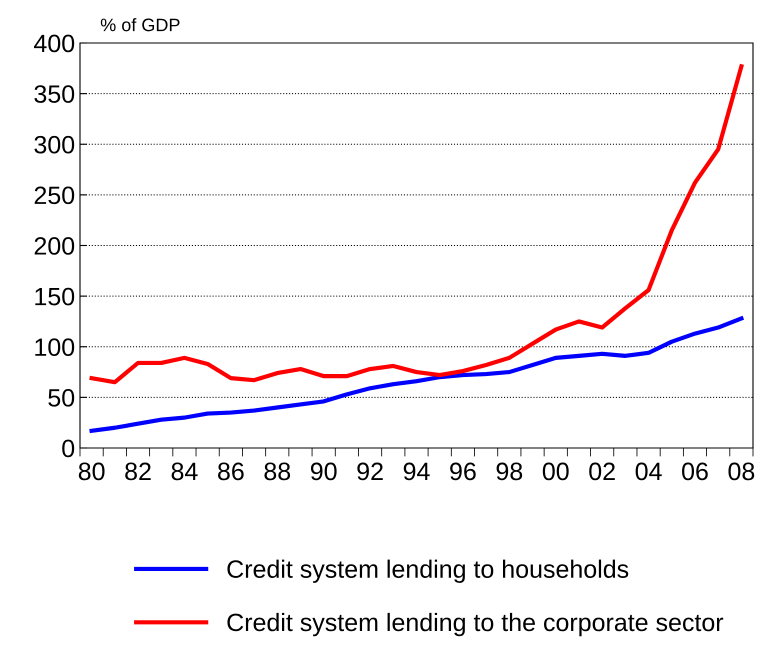 Image resolution: width=757 pixels, height=646 pixels. Describe the element at coordinates (54, 94) in the screenshot. I see `y-tick-label: 350` at that location.